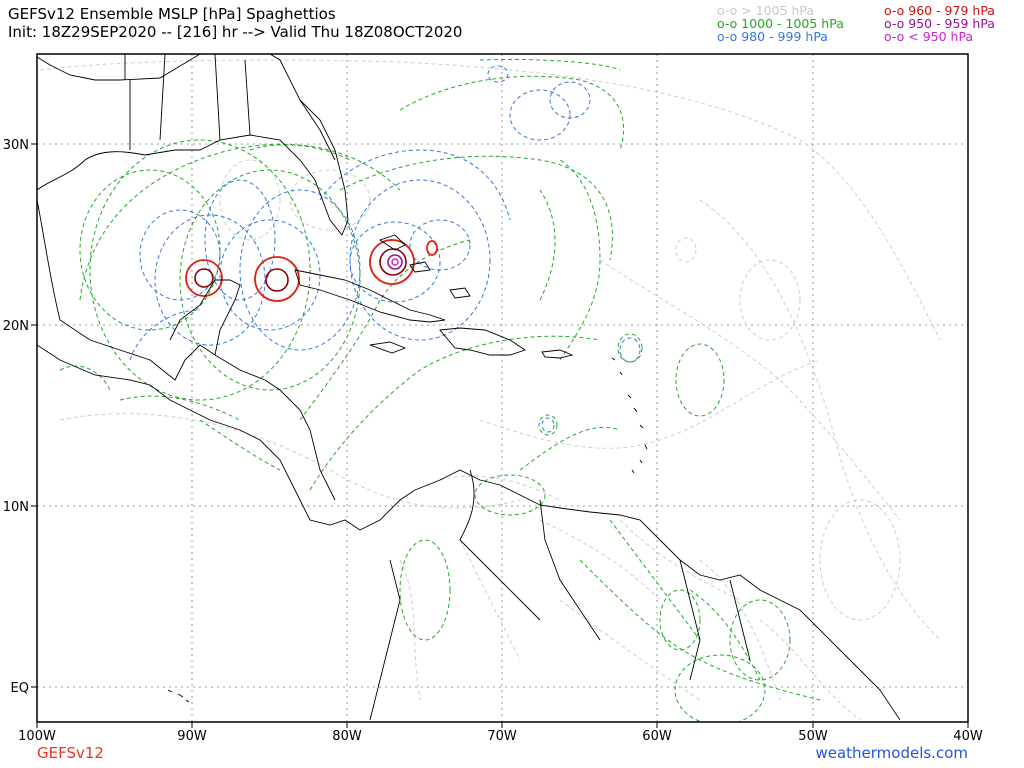 The width and height of the screenshot is (1024, 768). Describe the element at coordinates (347, 736) in the screenshot. I see `lon-label-80w: 80W` at that location.